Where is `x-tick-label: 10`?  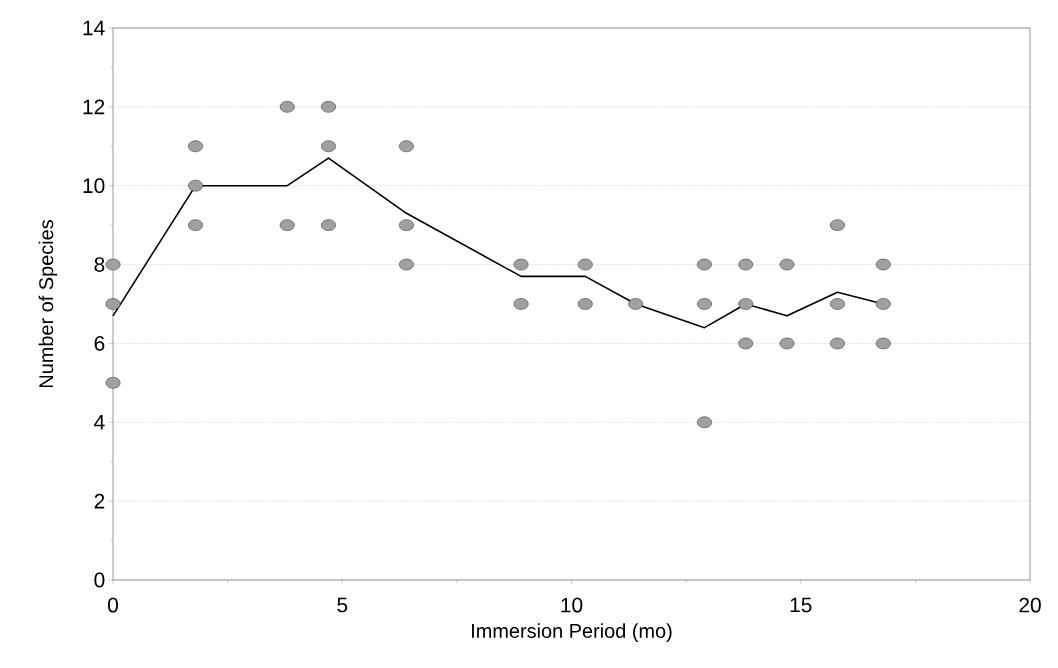 x-tick-label: 10 is located at coordinates (572, 605).